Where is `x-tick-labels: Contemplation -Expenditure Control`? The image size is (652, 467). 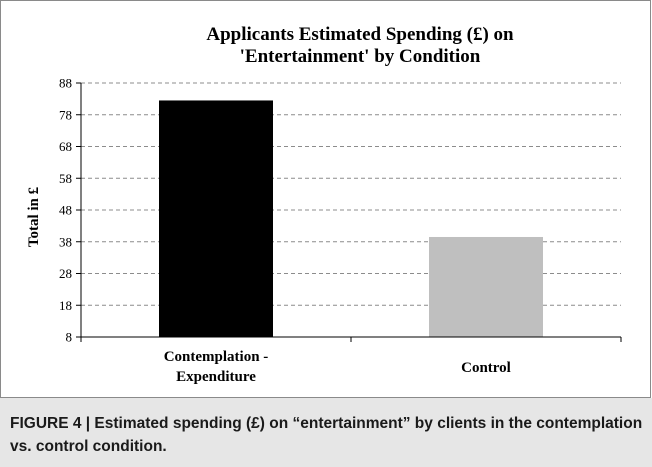
x-tick-labels: Contemplation -Expenditure Control is located at coordinates (337, 367).